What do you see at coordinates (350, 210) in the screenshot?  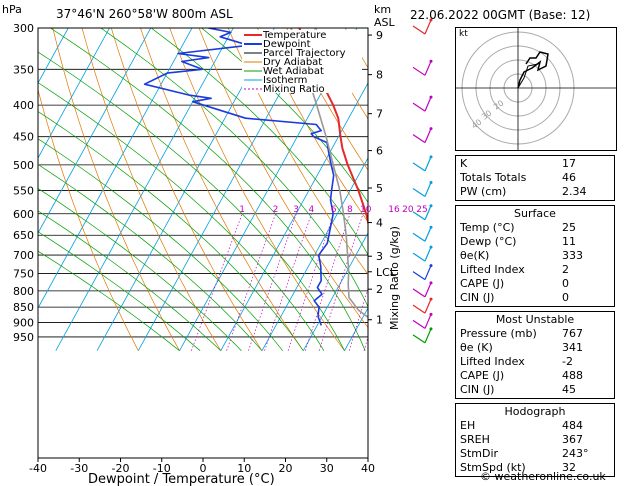 I see `mixing-ratio-label: 8` at bounding box center [350, 210].